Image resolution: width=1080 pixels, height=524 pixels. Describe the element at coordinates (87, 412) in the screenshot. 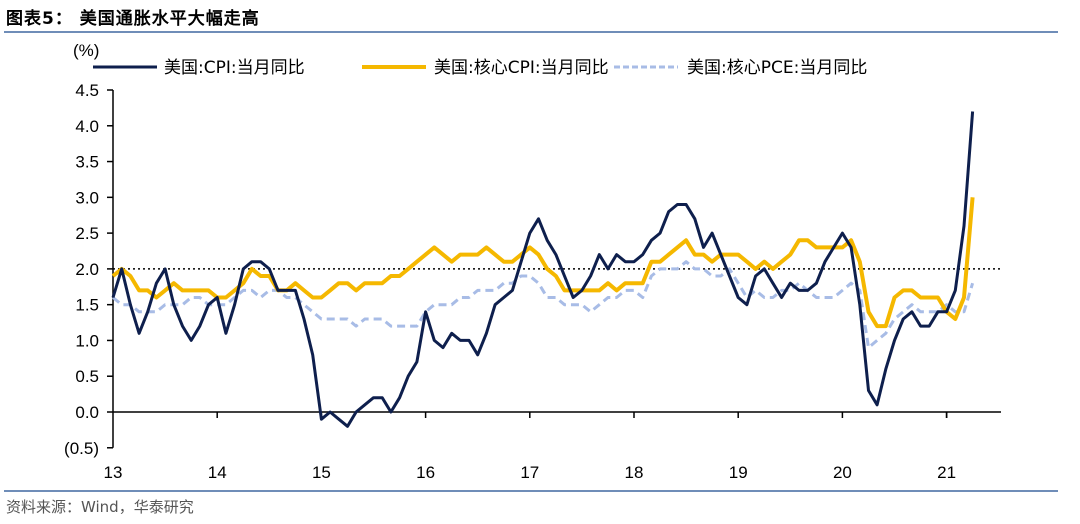

I see `y-tick-label: 0.0` at that location.